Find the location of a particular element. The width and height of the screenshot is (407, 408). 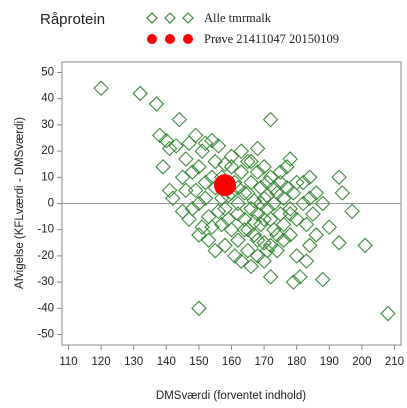

y-tick-label: 40 is located at coordinates (47, 99).